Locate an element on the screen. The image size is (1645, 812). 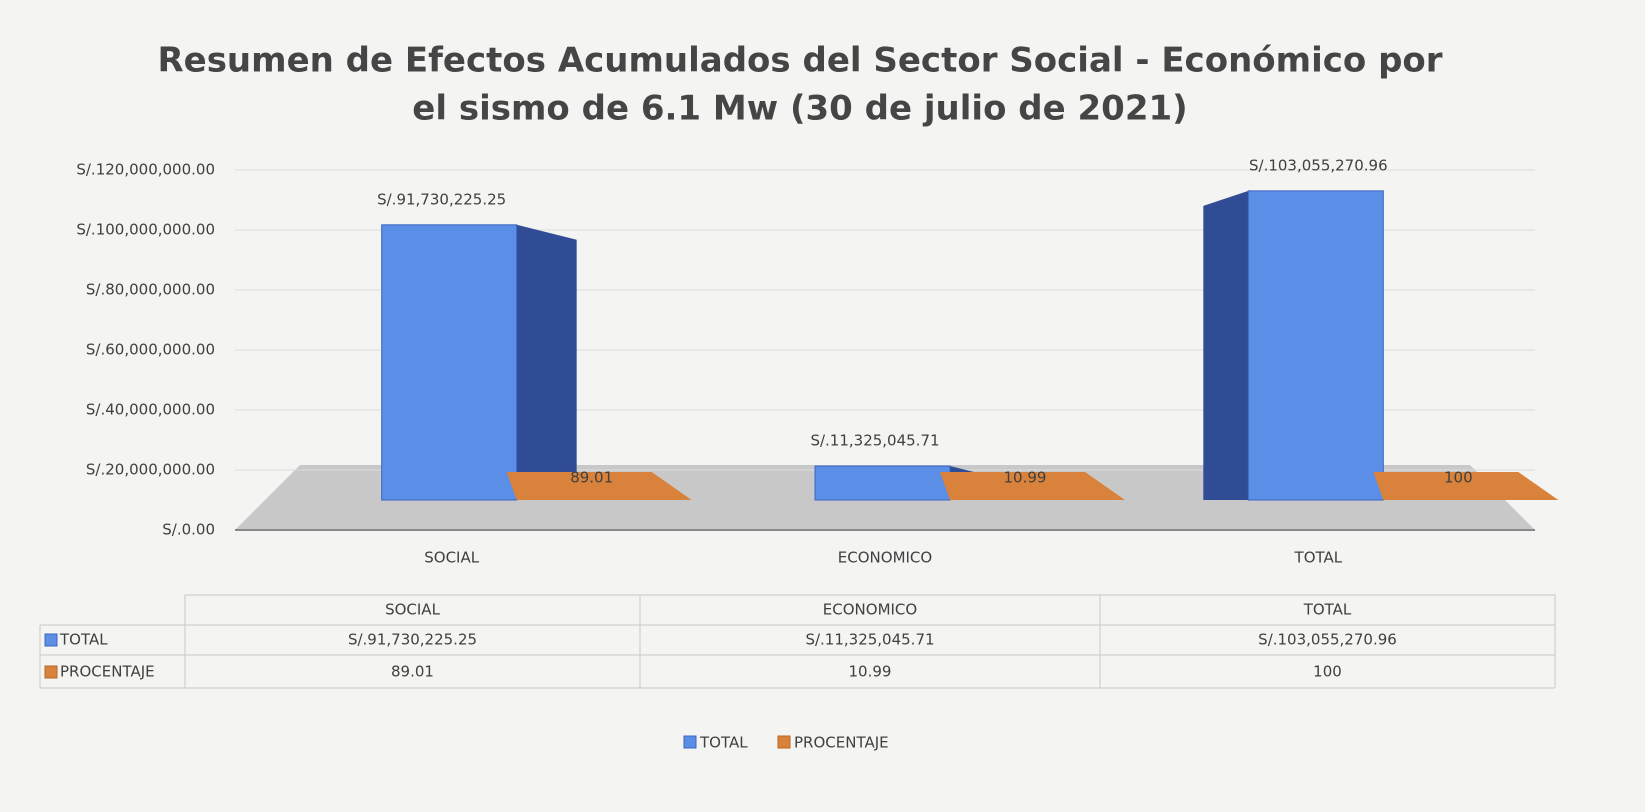
y-tick-label: S/.60,000,000.00 is located at coordinates (150, 350).